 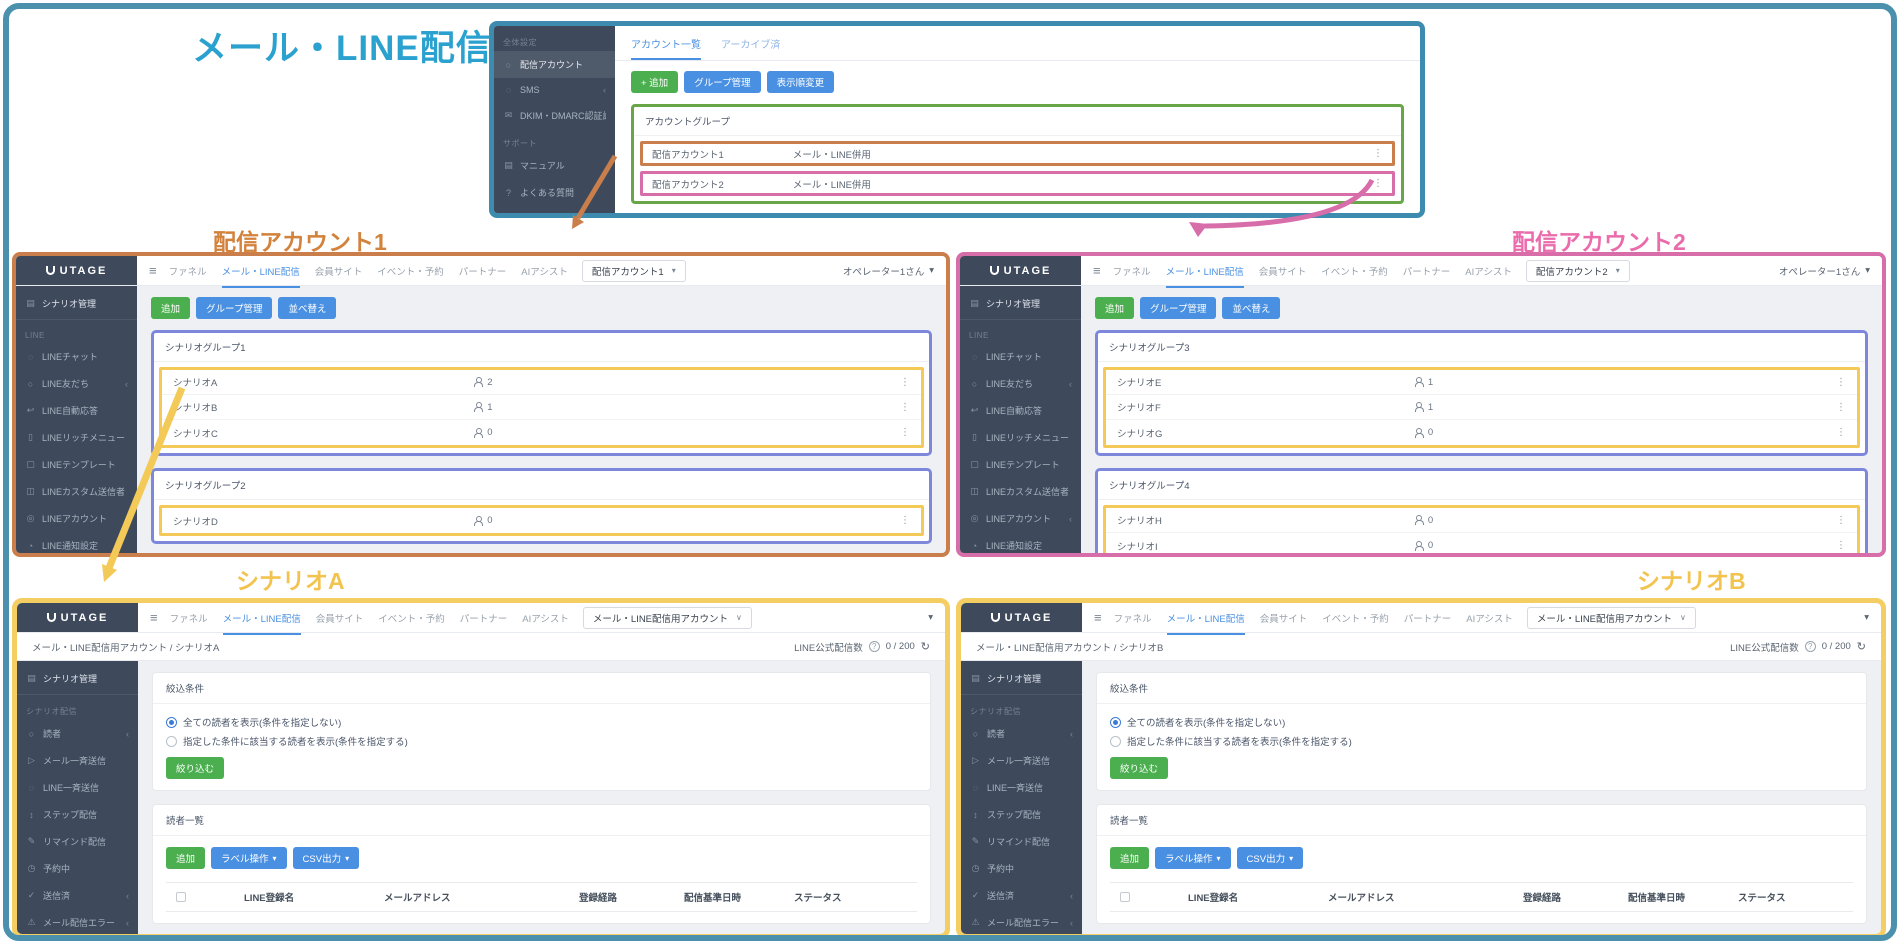 What do you see at coordinates (818, 898) in the screenshot?
I see `column-header: ステータス` at bounding box center [818, 898].